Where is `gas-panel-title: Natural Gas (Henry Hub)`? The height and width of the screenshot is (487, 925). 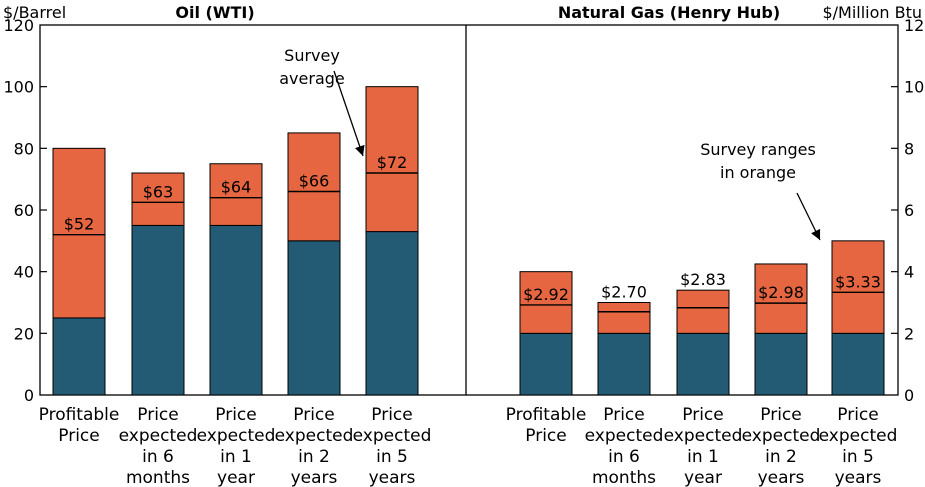 gas-panel-title: Natural Gas (Henry Hub) is located at coordinates (669, 12).